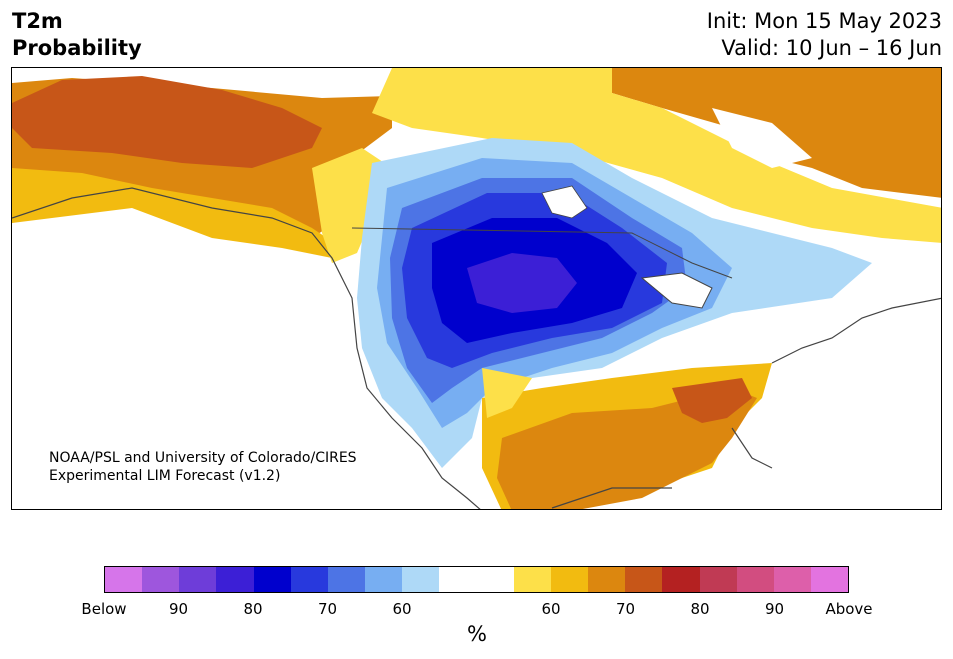 This screenshot has width=953, height=659. Describe the element at coordinates (522, 283) in the screenshot. I see `cold-90-core` at that location.